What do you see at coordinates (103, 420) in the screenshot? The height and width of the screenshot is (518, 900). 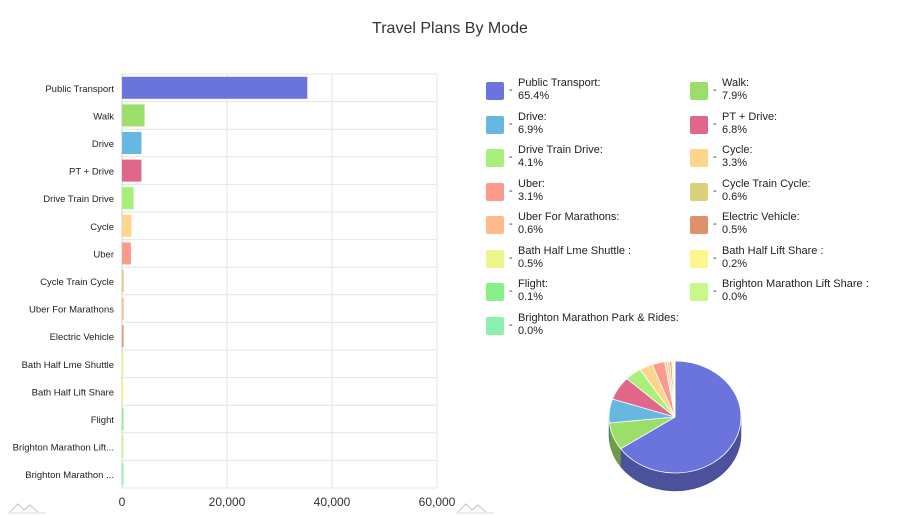 I see `y-category-label: Flight` at bounding box center [103, 420].